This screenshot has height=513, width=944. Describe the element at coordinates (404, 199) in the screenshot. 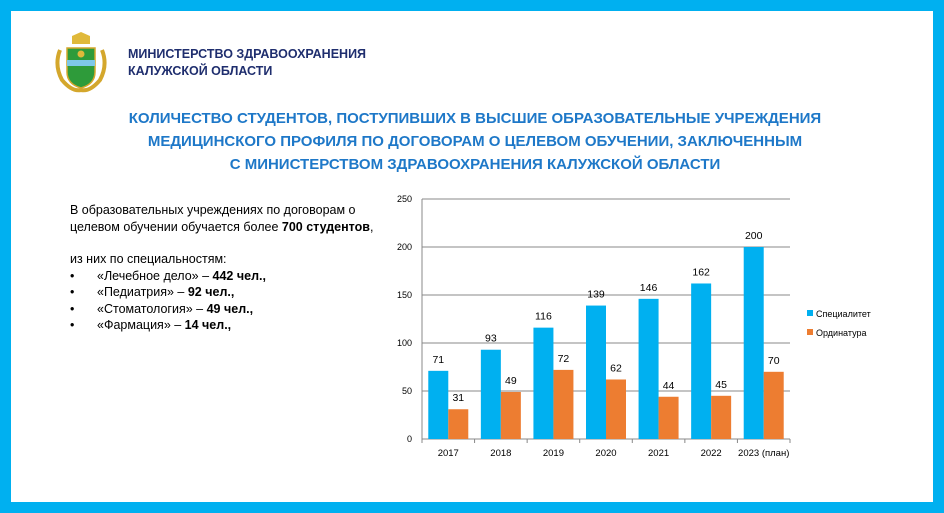

I see `y-tick-label: 250` at that location.